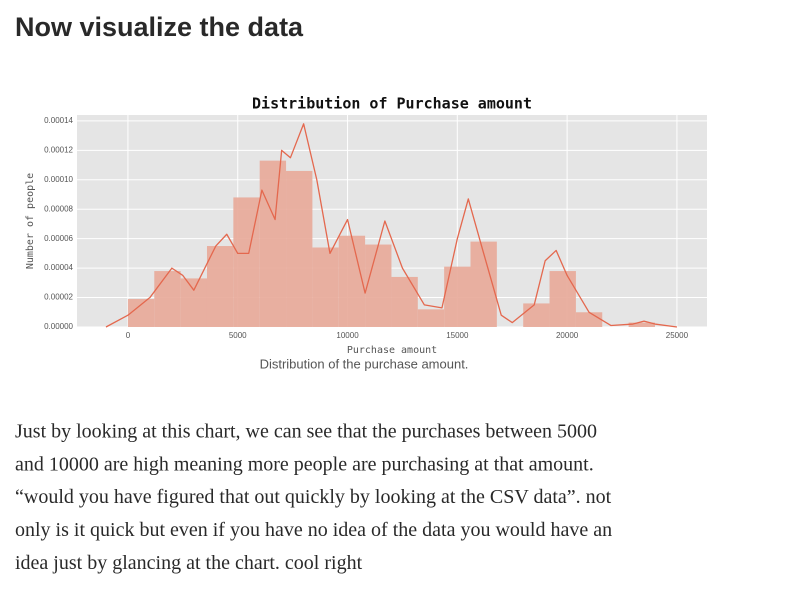 The image size is (795, 607). Describe the element at coordinates (392, 104) in the screenshot. I see `chart-title: Distribution of Purchase amount` at that location.